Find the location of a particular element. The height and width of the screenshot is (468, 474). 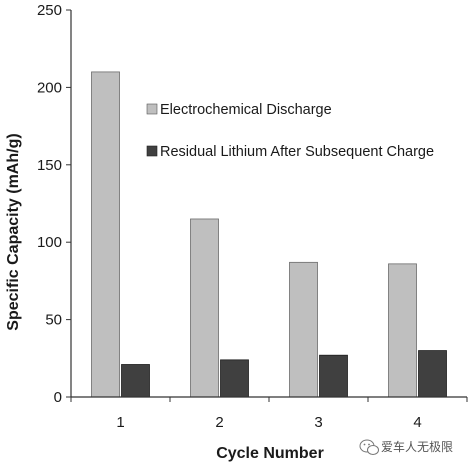

y-axis-title: Specific Capacity (mAh/g) is located at coordinates (13, 231).